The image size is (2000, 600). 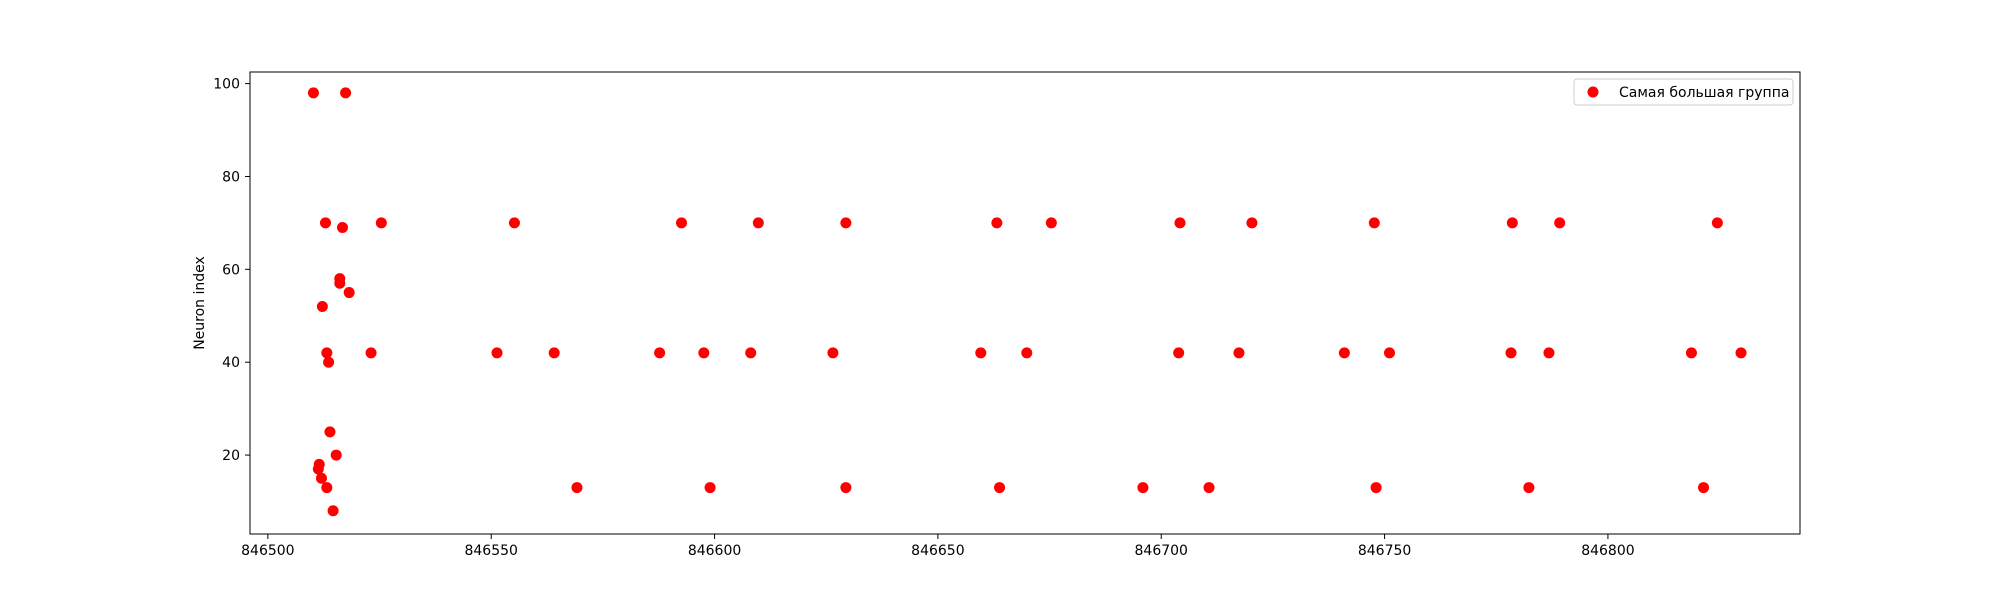 I want to click on y-axis-label: Neuron index, so click(x=200, y=303).